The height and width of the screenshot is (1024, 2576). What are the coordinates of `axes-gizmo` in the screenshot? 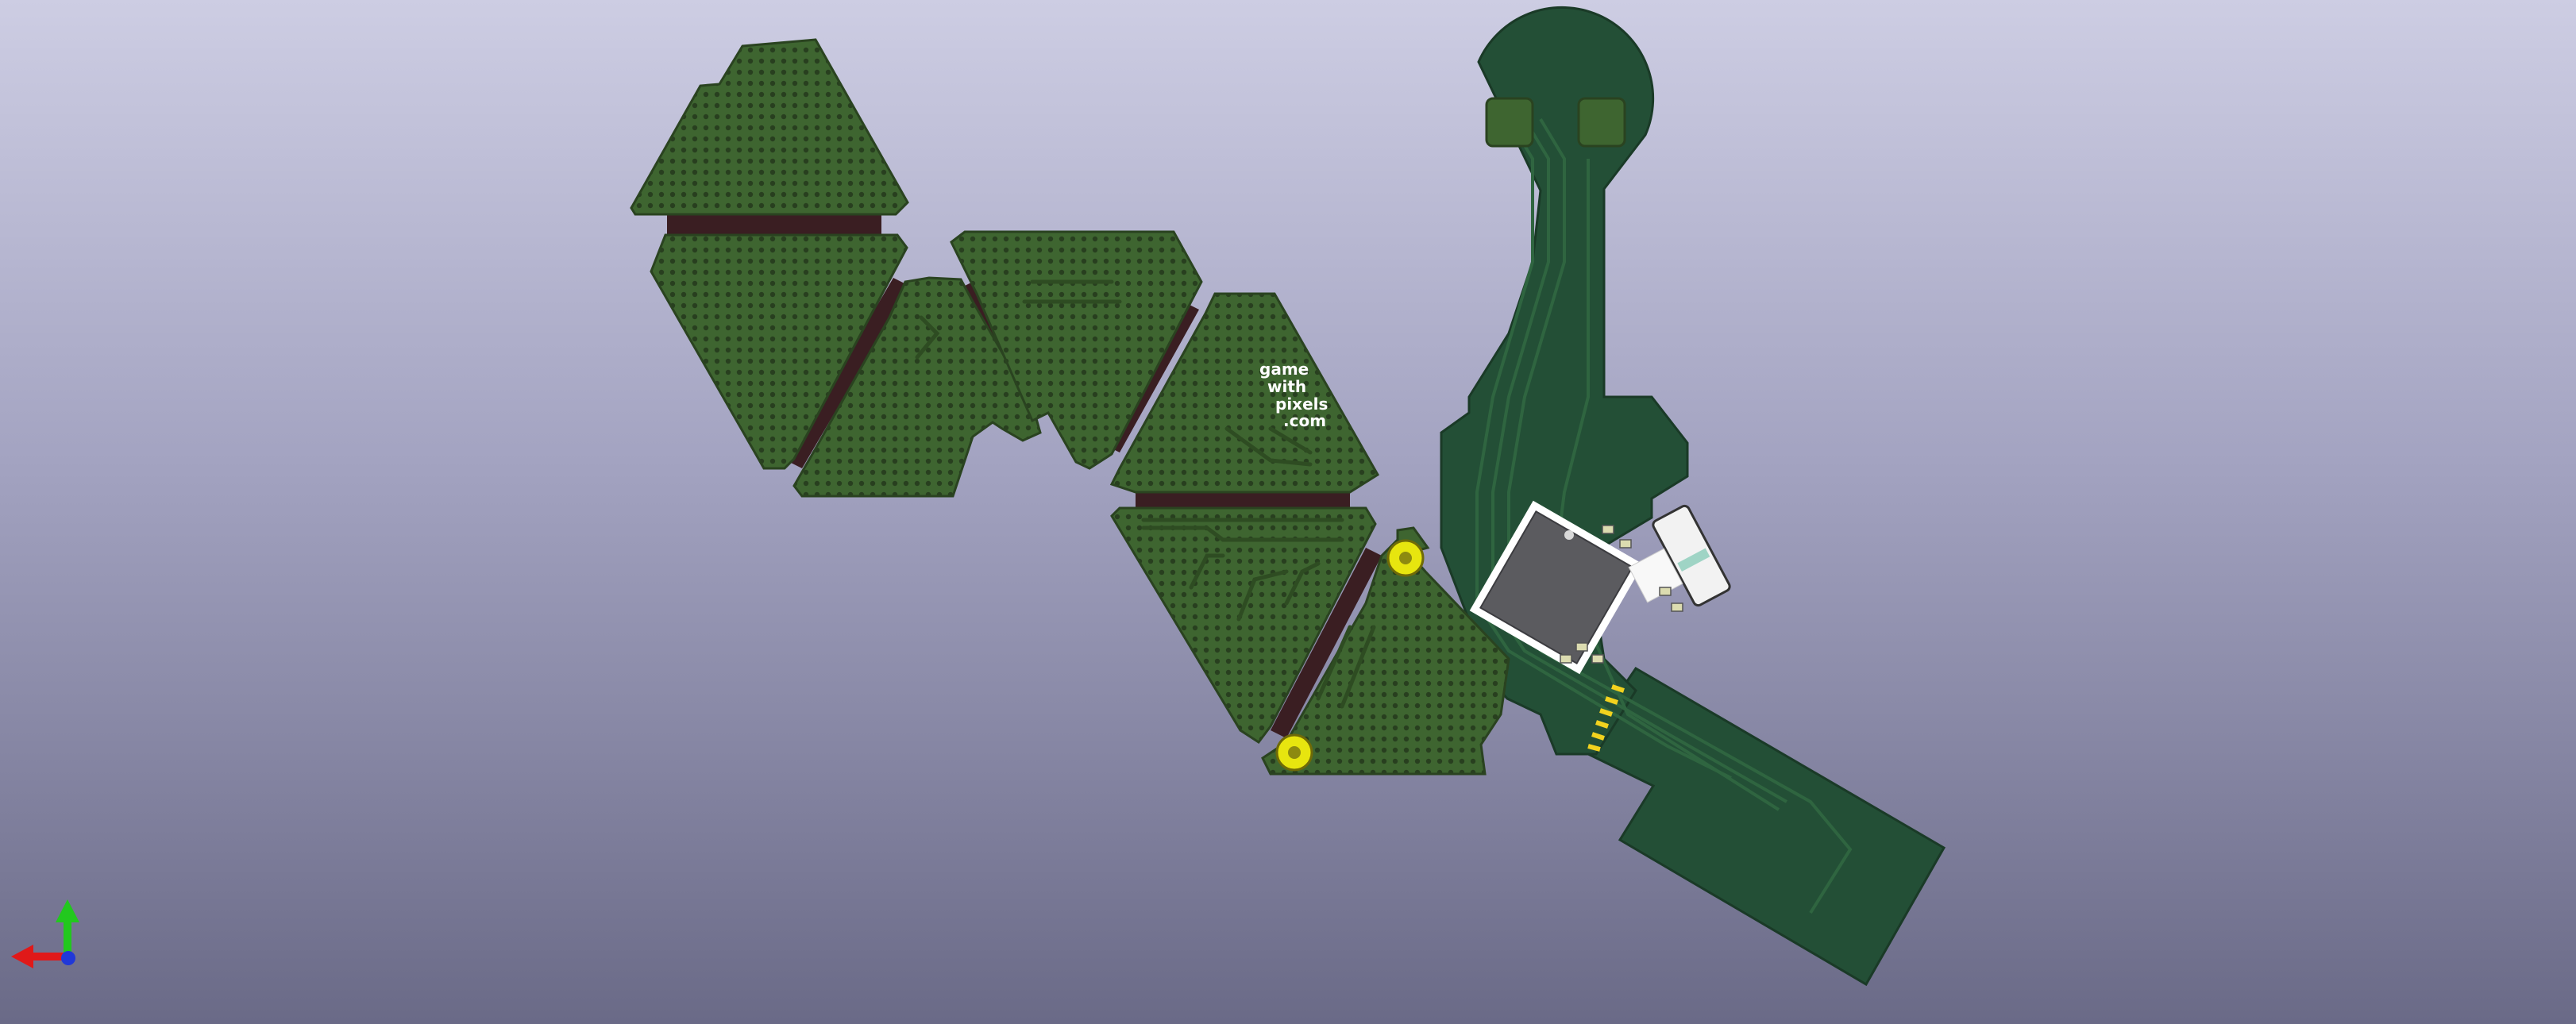 It's located at (45, 933).